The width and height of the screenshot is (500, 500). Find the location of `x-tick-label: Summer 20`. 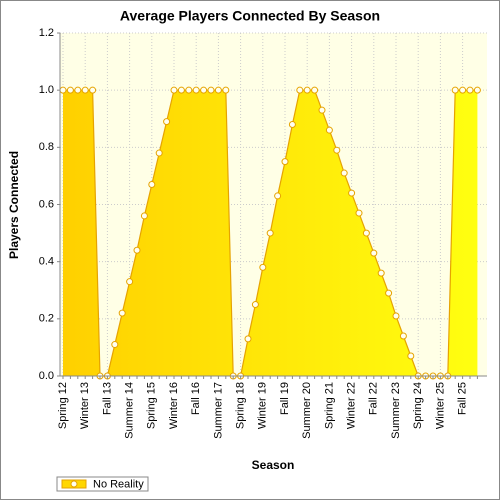

x-tick-label: Summer 20 is located at coordinates (307, 410).